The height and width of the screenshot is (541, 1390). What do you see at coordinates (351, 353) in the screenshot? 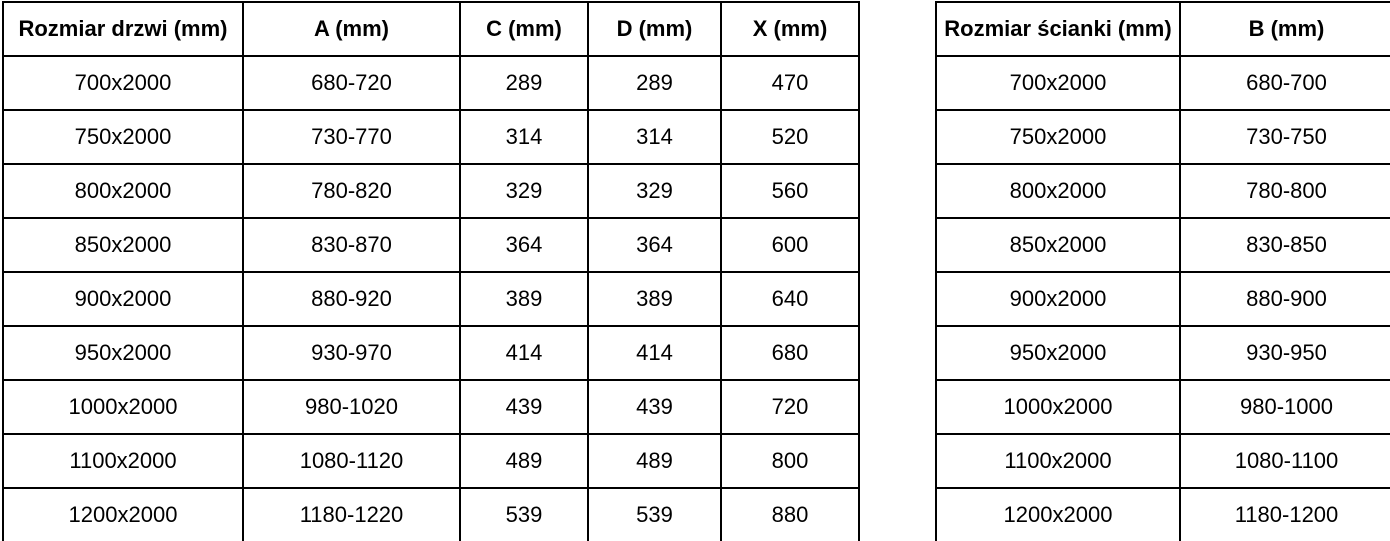
I see `table-cell: 930-970` at bounding box center [351, 353].